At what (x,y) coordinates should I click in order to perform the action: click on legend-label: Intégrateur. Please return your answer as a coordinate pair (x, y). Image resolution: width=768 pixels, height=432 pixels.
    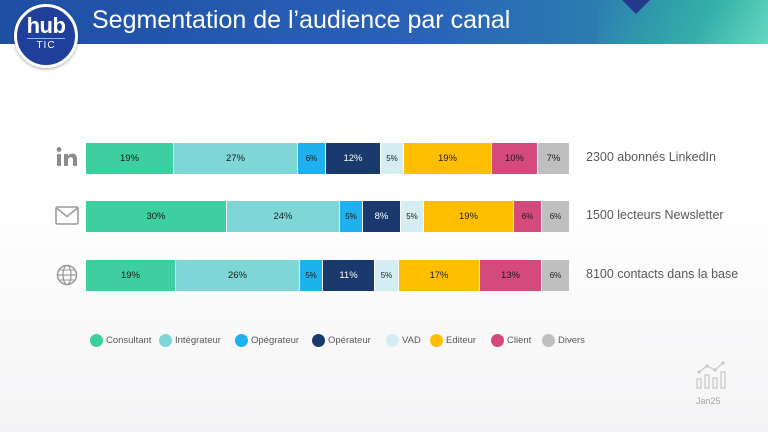
    Looking at the image, I should click on (198, 340).